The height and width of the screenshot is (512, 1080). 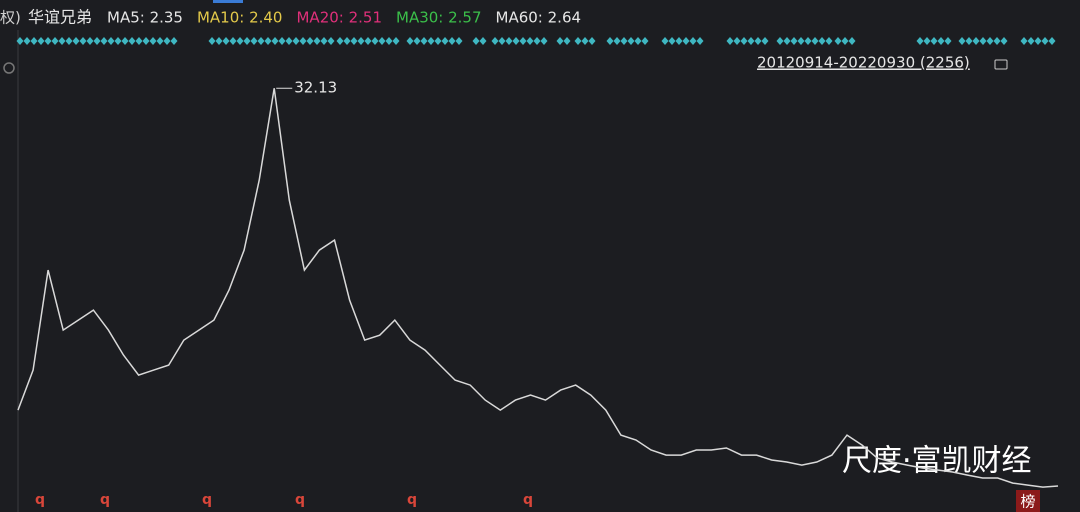 I want to click on badge: 榜, so click(x=1027, y=502).